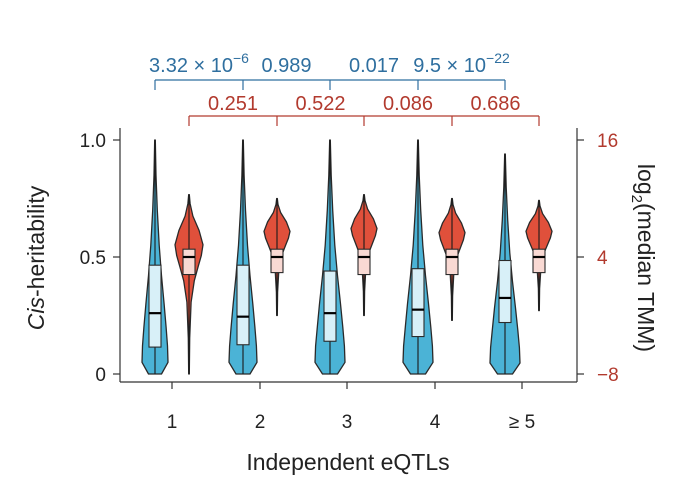 The image size is (673, 486). I want to click on left-y-tick-label: 1.0, so click(93, 141).